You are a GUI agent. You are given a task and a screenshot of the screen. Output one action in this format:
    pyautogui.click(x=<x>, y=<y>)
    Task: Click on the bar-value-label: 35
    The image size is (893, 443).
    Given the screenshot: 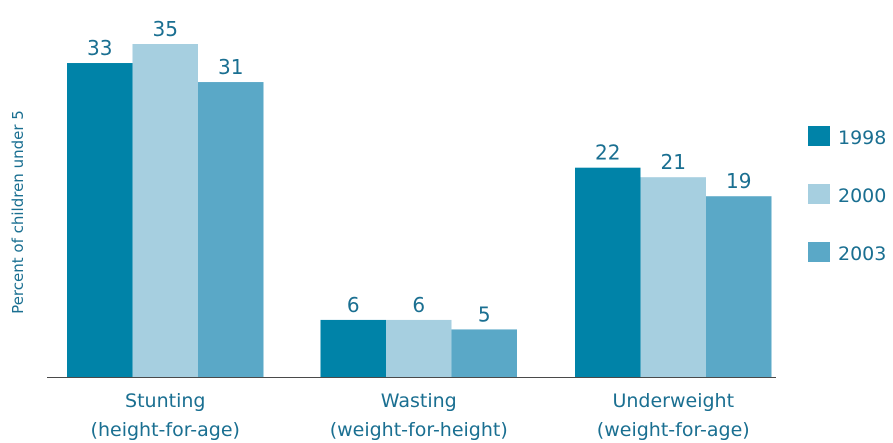 What is the action you would take?
    pyautogui.click(x=165, y=29)
    